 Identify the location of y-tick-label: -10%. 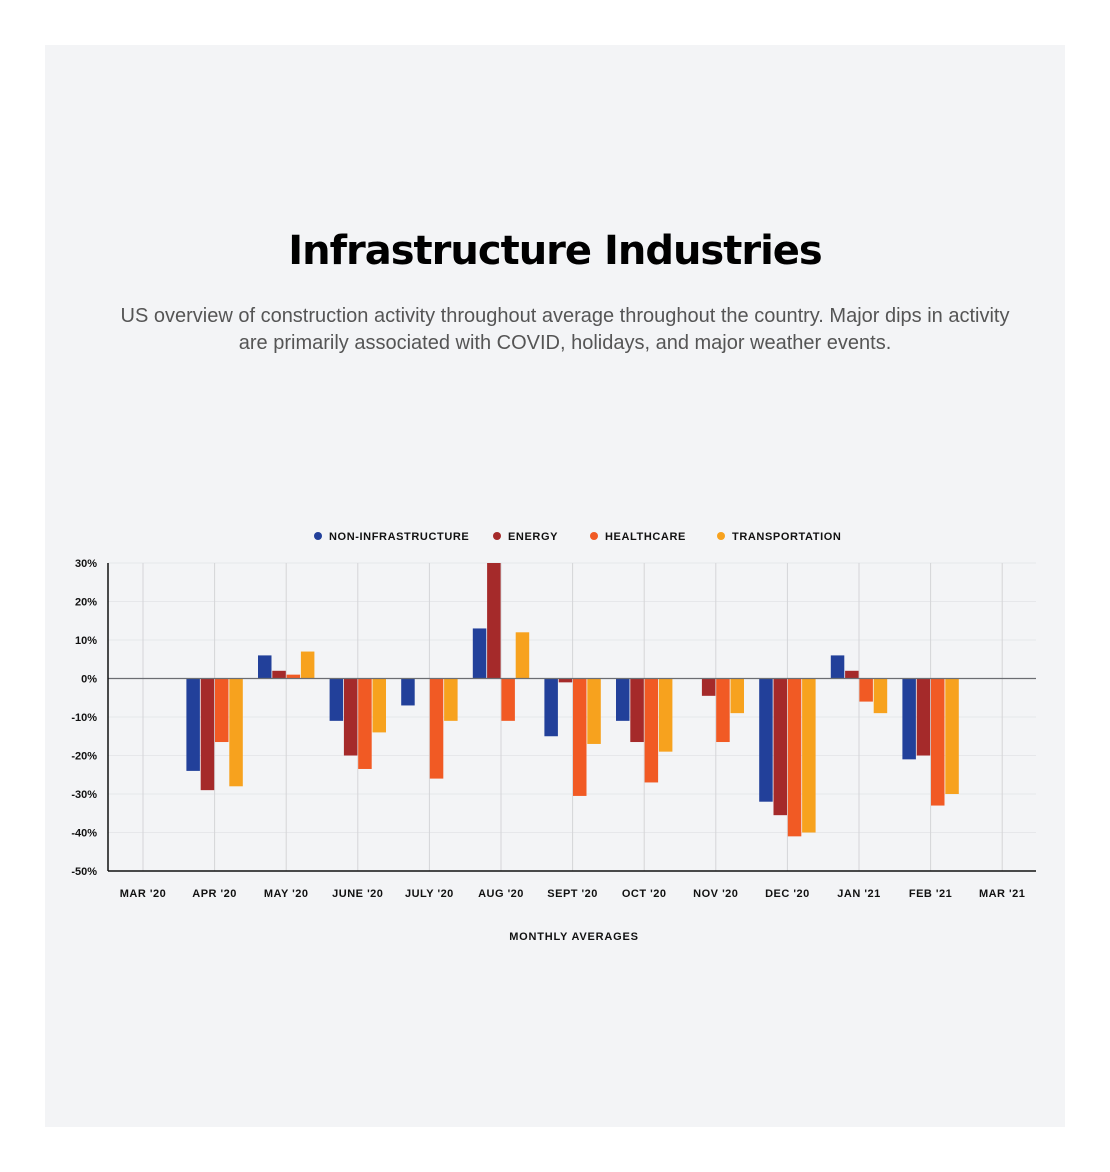
(84, 718).